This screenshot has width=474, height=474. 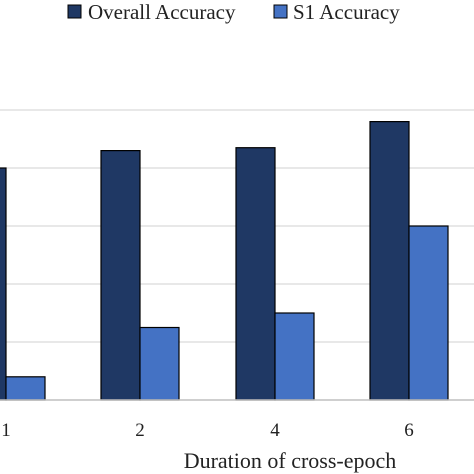 What do you see at coordinates (280, 11) in the screenshot?
I see `legend-swatch-s1` at bounding box center [280, 11].